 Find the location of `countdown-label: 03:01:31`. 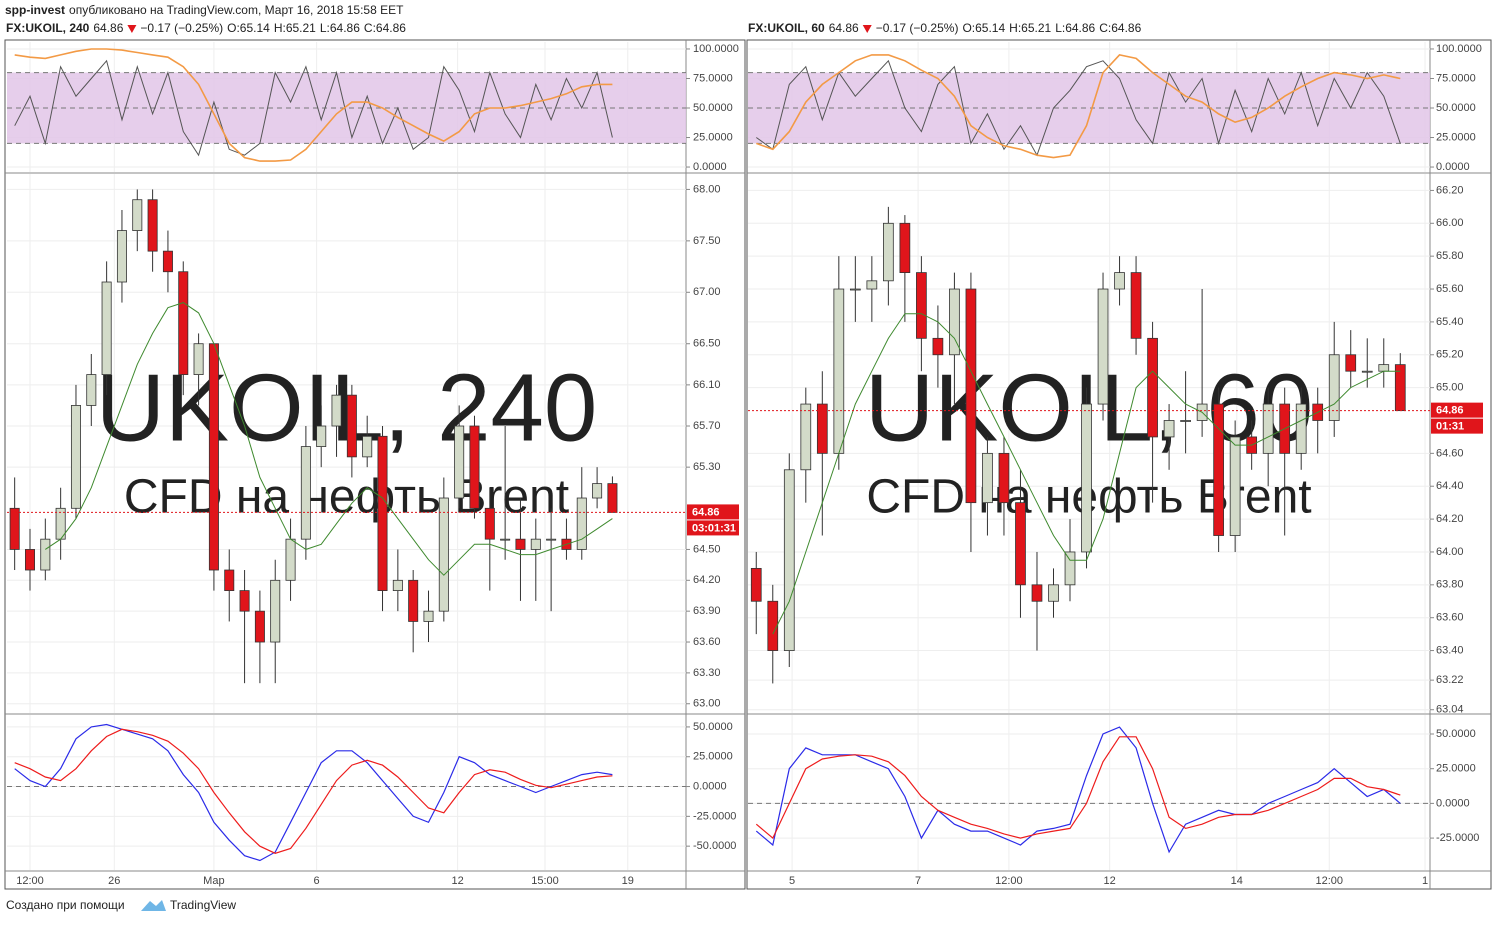

countdown-label: 03:01:31 is located at coordinates (714, 528).